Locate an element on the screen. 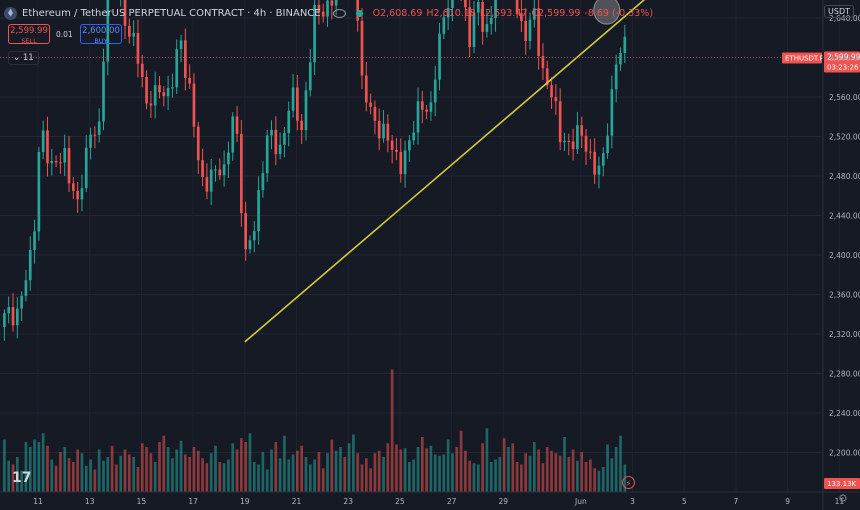 The image size is (860, 510). buy-button: 2,600.00 BUY is located at coordinates (101, 34).